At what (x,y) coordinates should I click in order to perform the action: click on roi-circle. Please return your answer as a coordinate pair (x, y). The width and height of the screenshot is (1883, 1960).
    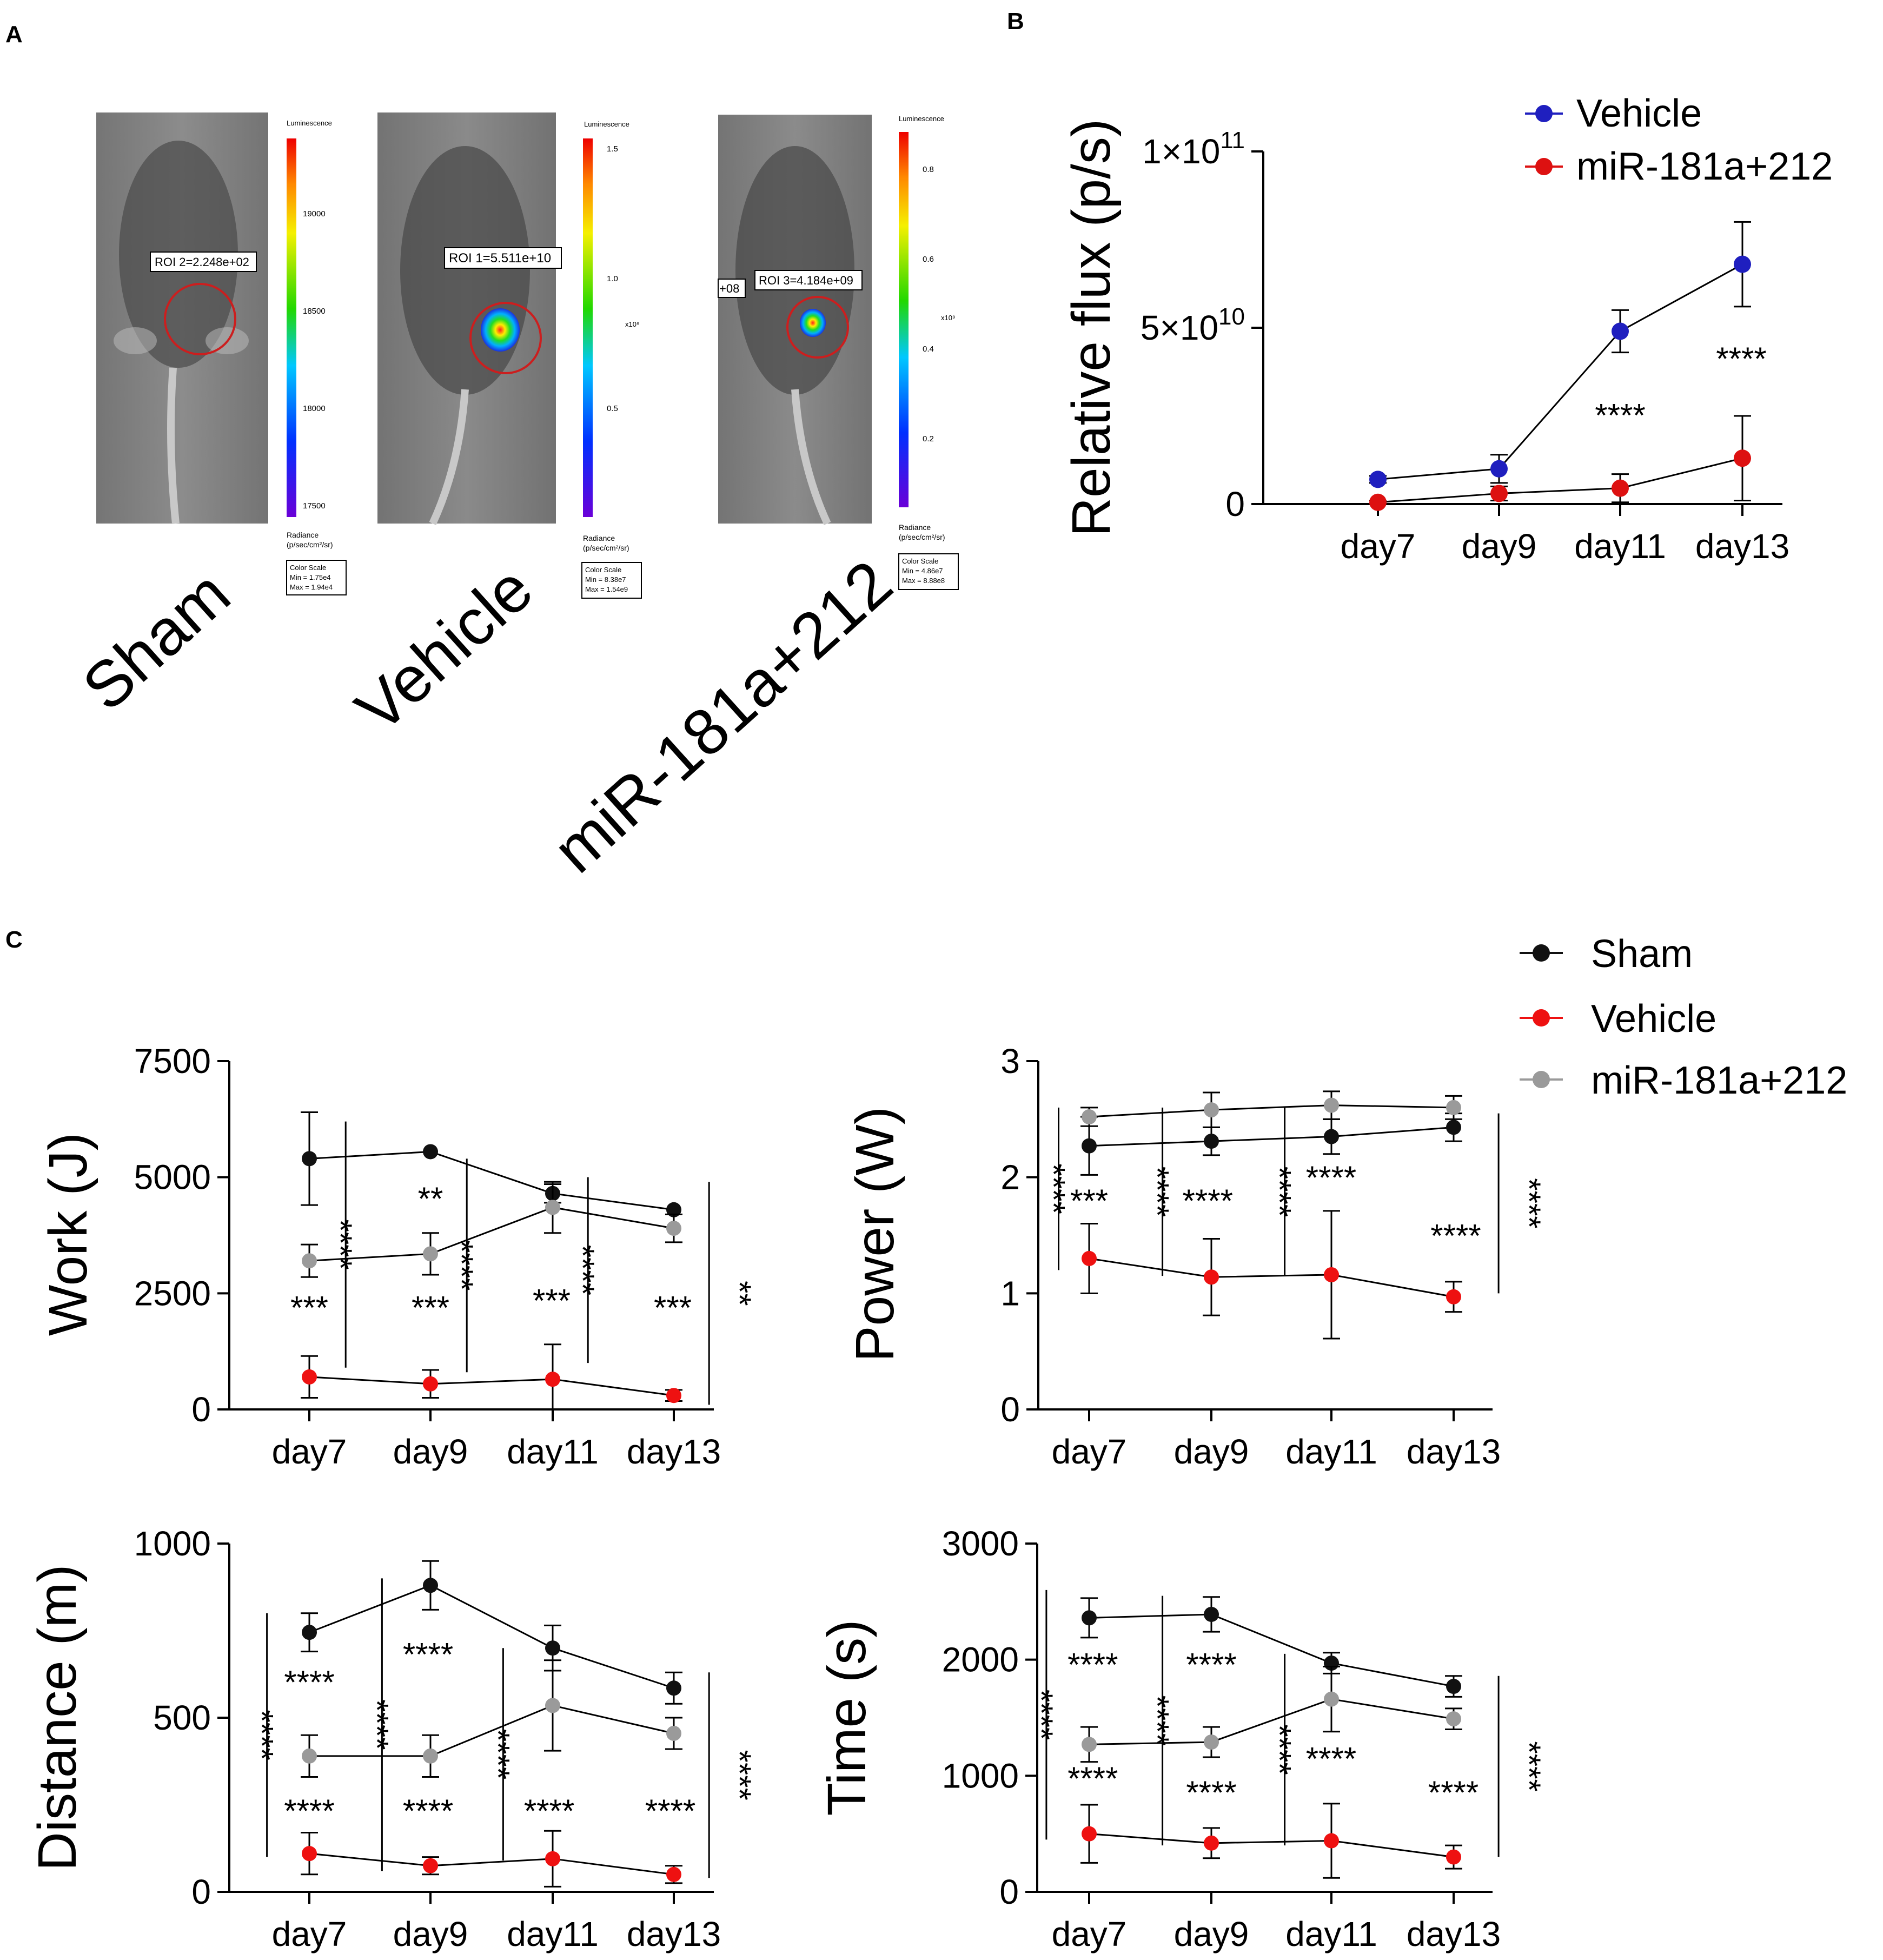
    Looking at the image, I should click on (200, 319).